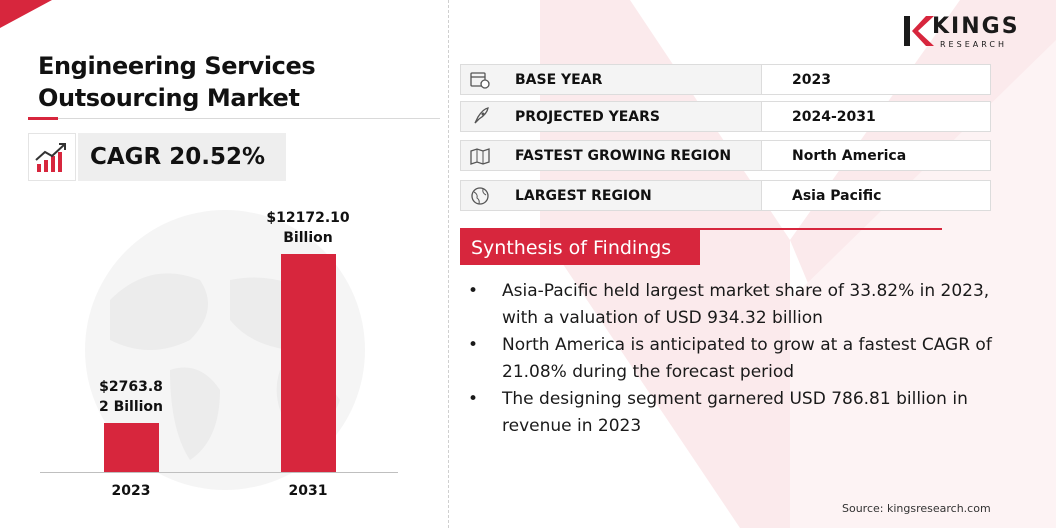  Describe the element at coordinates (234, 118) in the screenshot. I see `title-underline` at that location.